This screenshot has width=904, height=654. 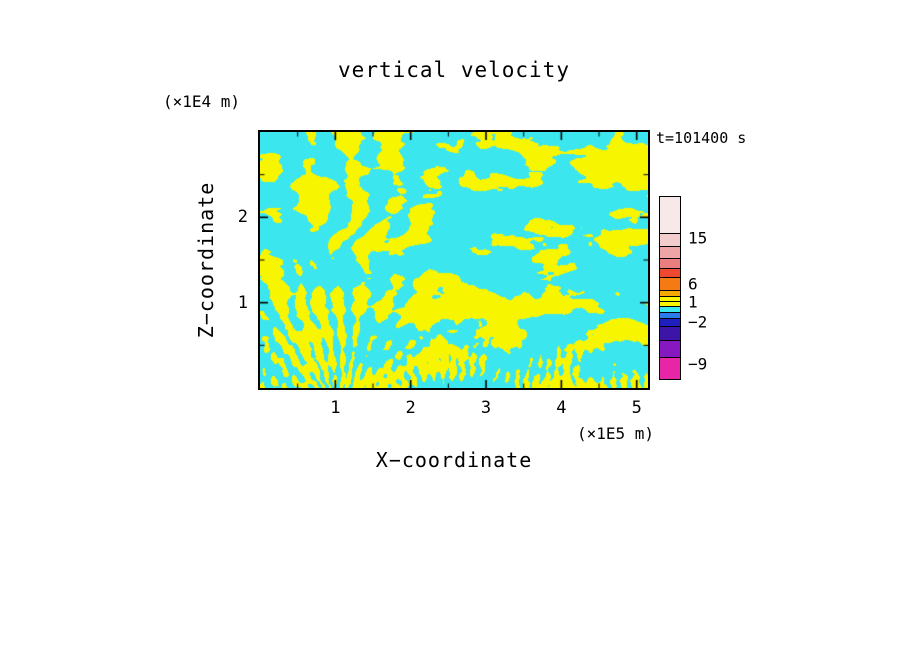 What do you see at coordinates (486, 408) in the screenshot?
I see `x-tick-label: 3` at bounding box center [486, 408].